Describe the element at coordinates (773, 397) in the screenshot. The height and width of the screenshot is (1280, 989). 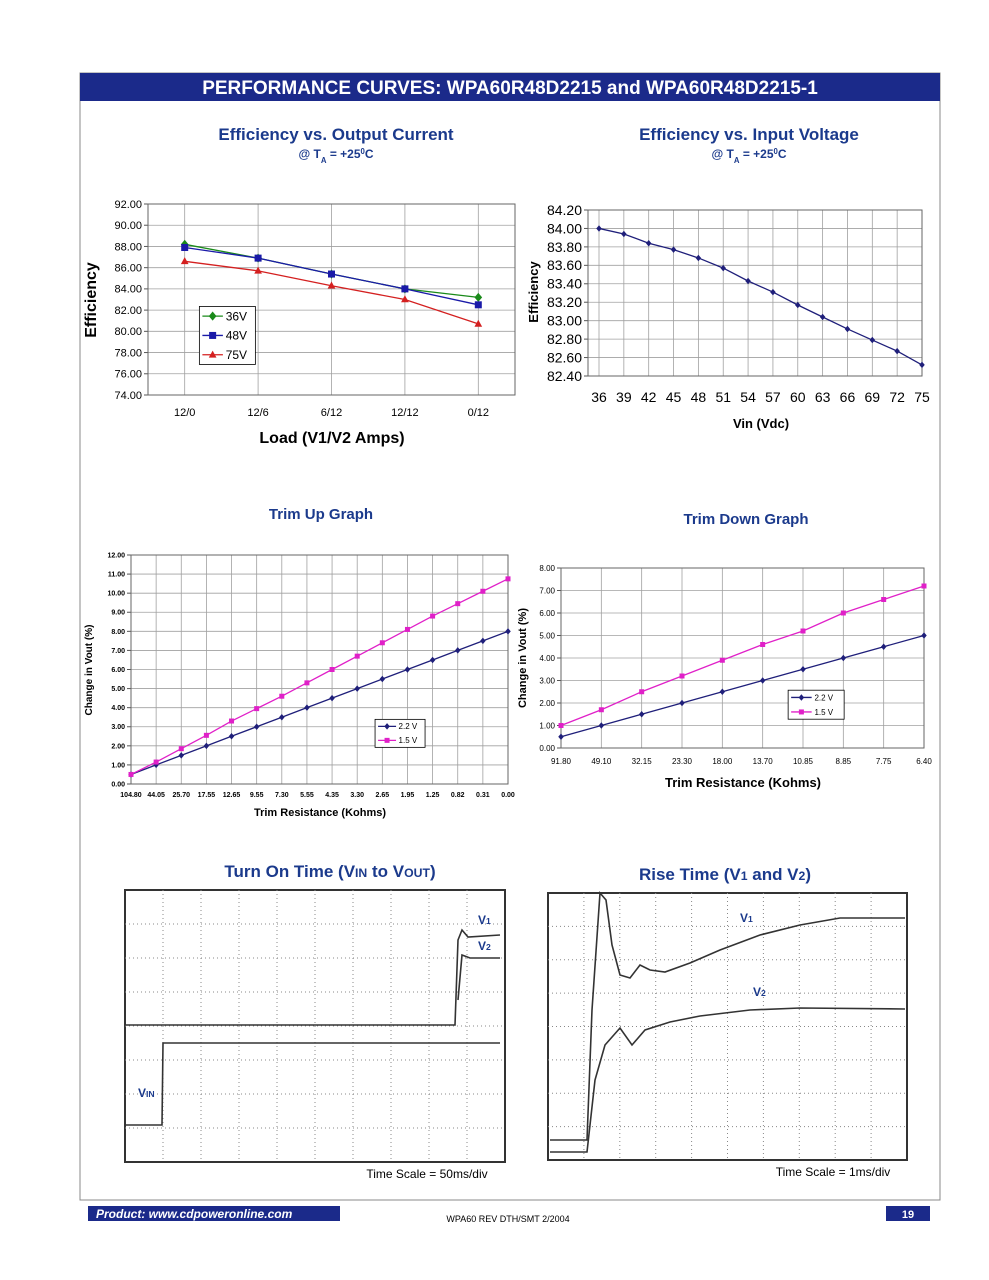
I see `x-tick-label: 57` at that location.